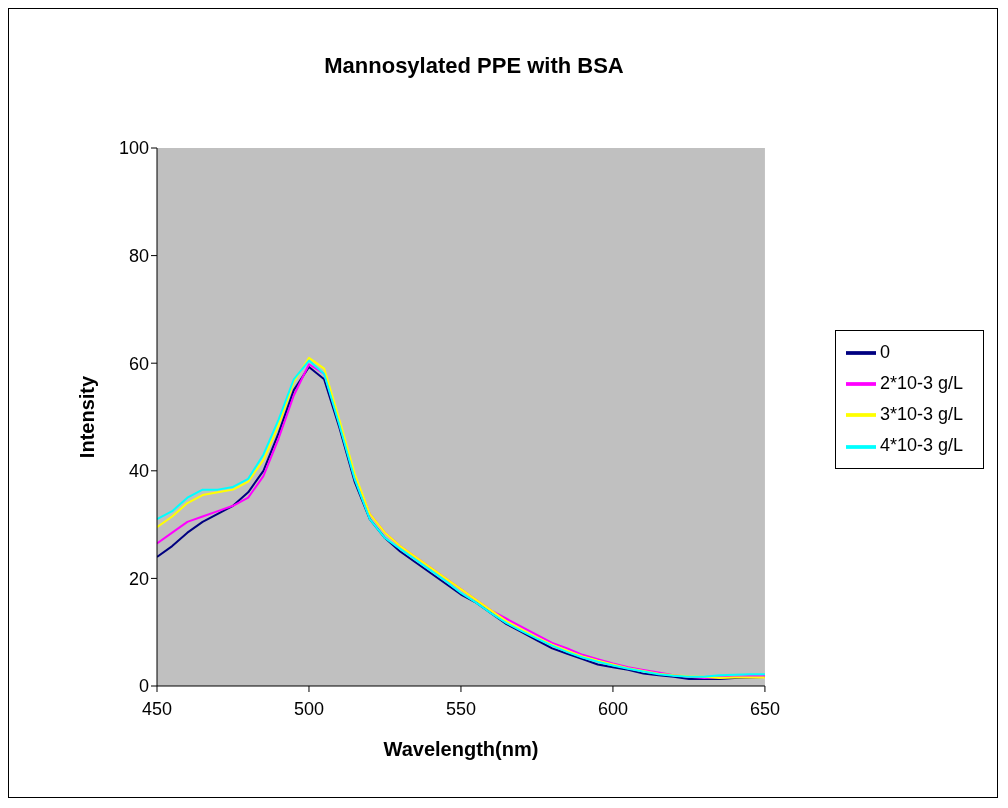 This screenshot has width=1008, height=808. What do you see at coordinates (921, 382) in the screenshot?
I see `legend-label: 2*10-3 g/L` at bounding box center [921, 382].